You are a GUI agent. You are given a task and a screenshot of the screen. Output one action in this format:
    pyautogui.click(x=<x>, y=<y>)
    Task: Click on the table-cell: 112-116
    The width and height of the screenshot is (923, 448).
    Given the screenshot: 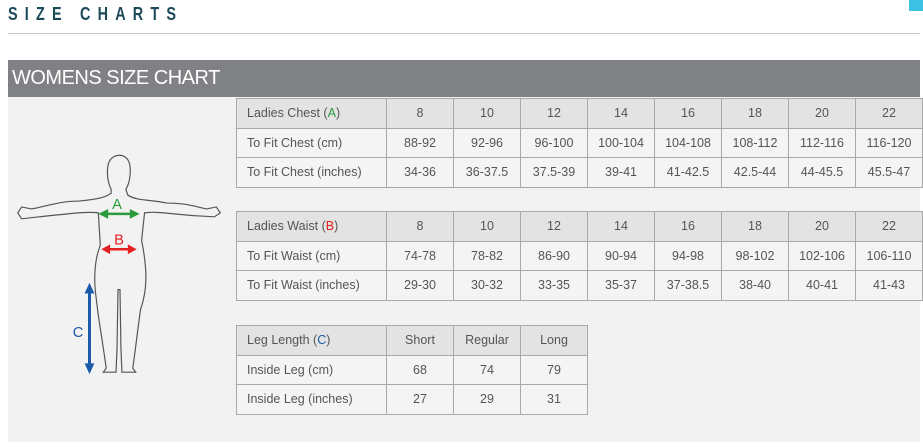 What is the action you would take?
    pyautogui.click(x=822, y=142)
    